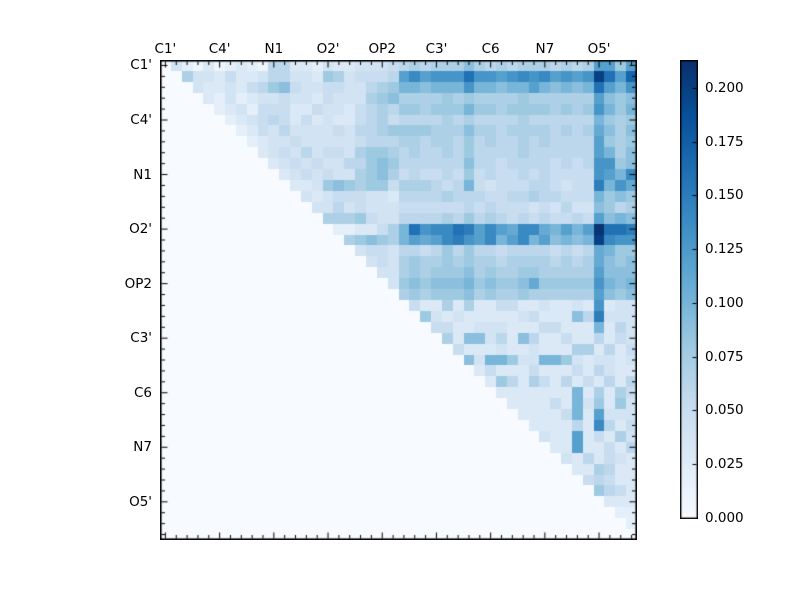  Describe the element at coordinates (165, 49) in the screenshot. I see `x-tick-label: C1'` at that location.